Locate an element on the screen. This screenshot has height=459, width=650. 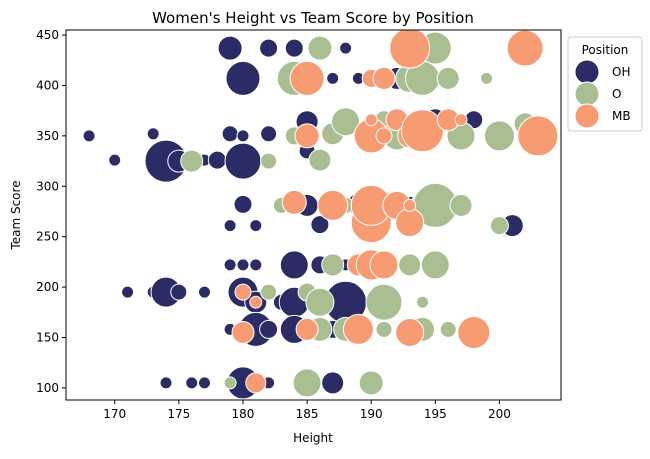
x-tick-label: 195 is located at coordinates (435, 414).